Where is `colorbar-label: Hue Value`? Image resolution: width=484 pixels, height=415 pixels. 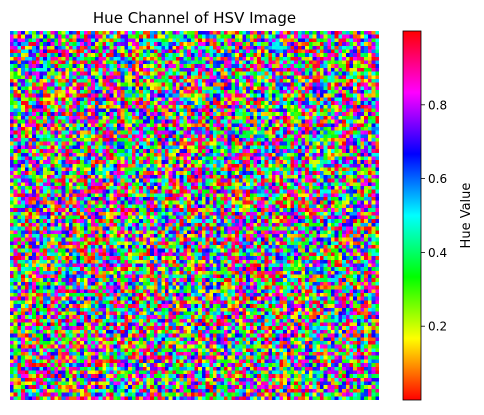
colorbar-label: Hue Value is located at coordinates (466, 216).